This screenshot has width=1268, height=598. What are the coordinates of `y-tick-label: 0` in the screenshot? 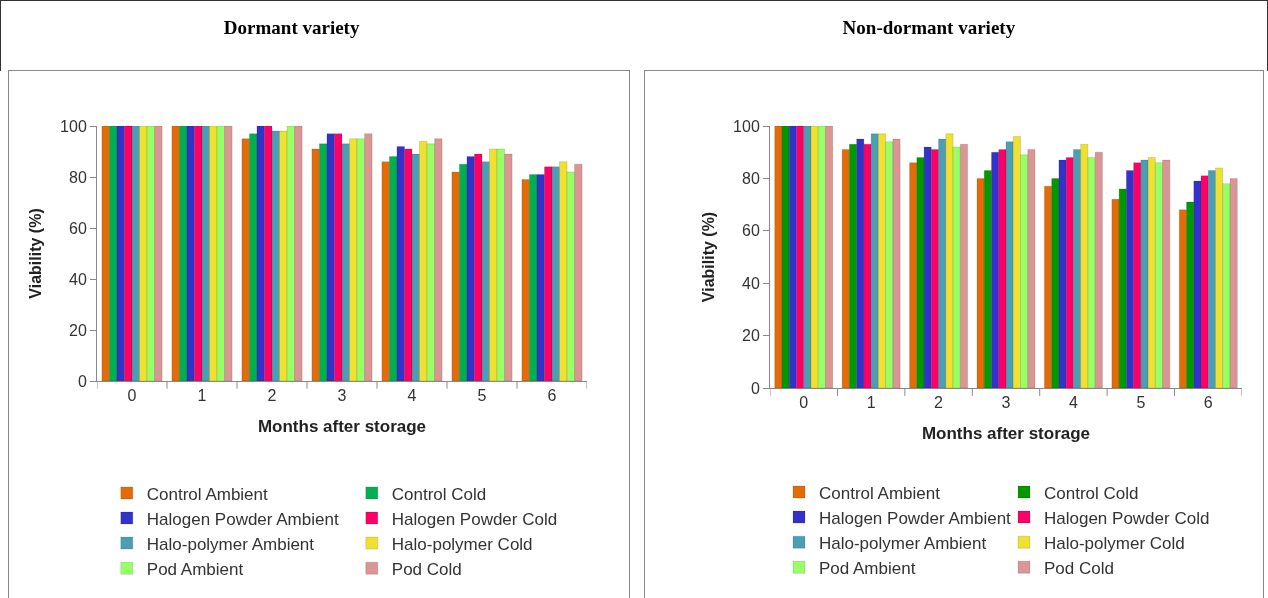 It's located at (82, 381).